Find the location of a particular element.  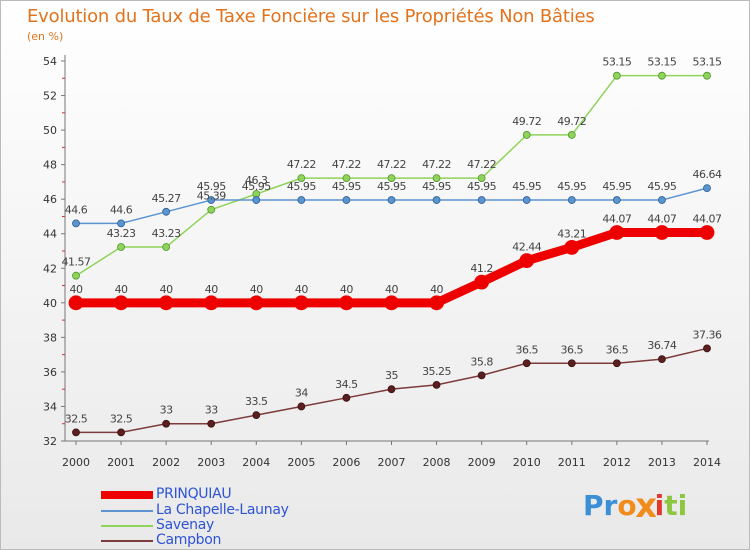

x-tick-label: 2005 is located at coordinates (301, 462).